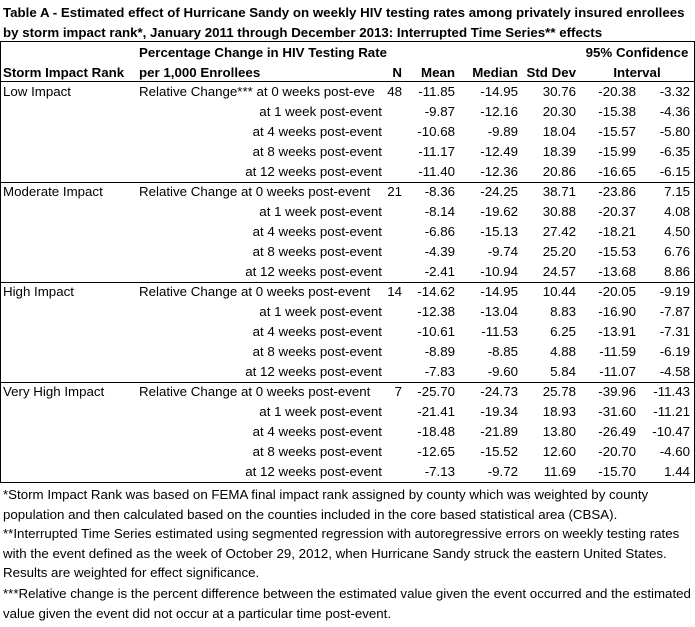  What do you see at coordinates (671, 411) in the screenshot?
I see `ci-upper-value: -11.21` at bounding box center [671, 411].